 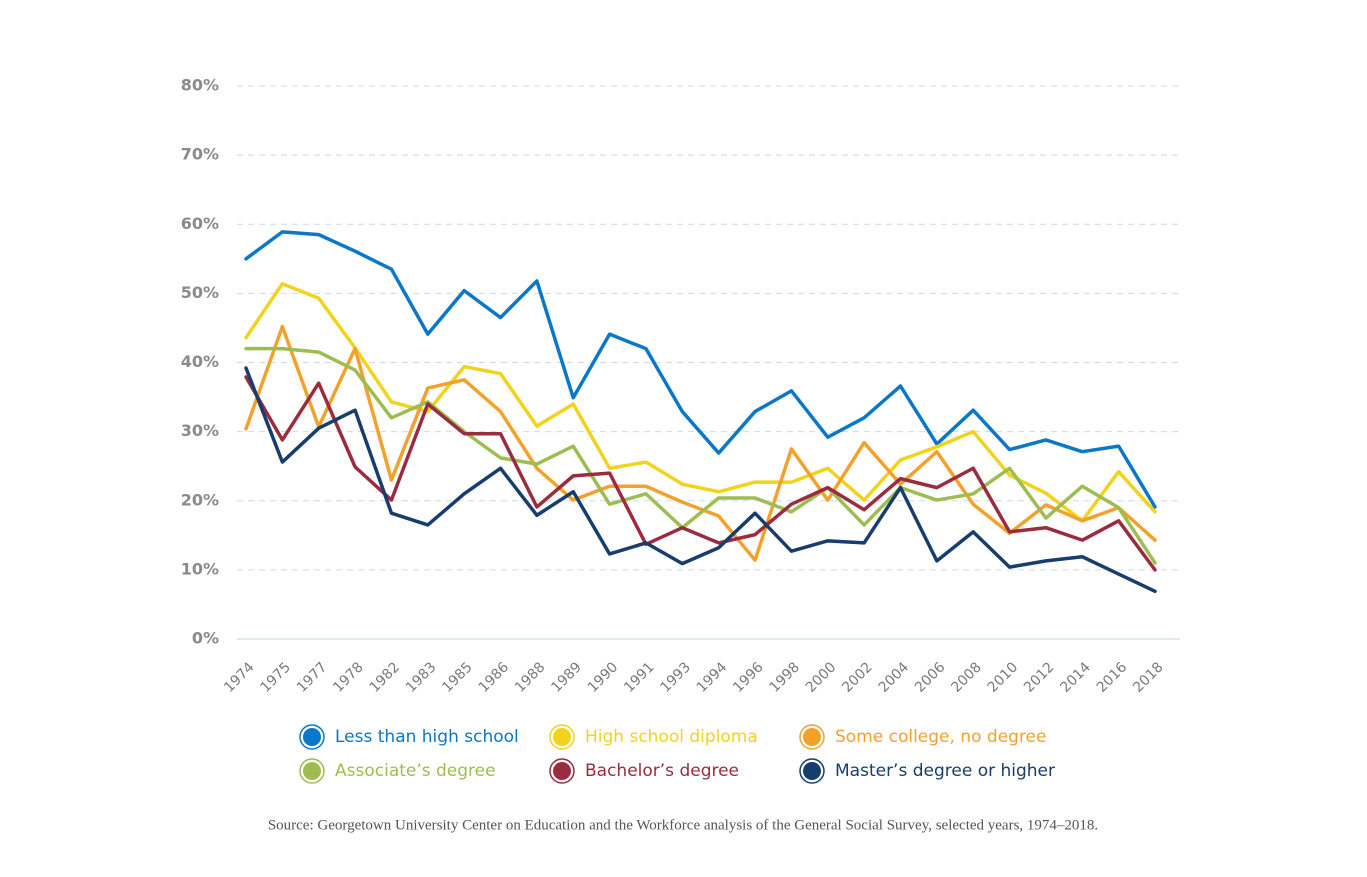 I want to click on legend-item: Less than high school, so click(x=409, y=737).